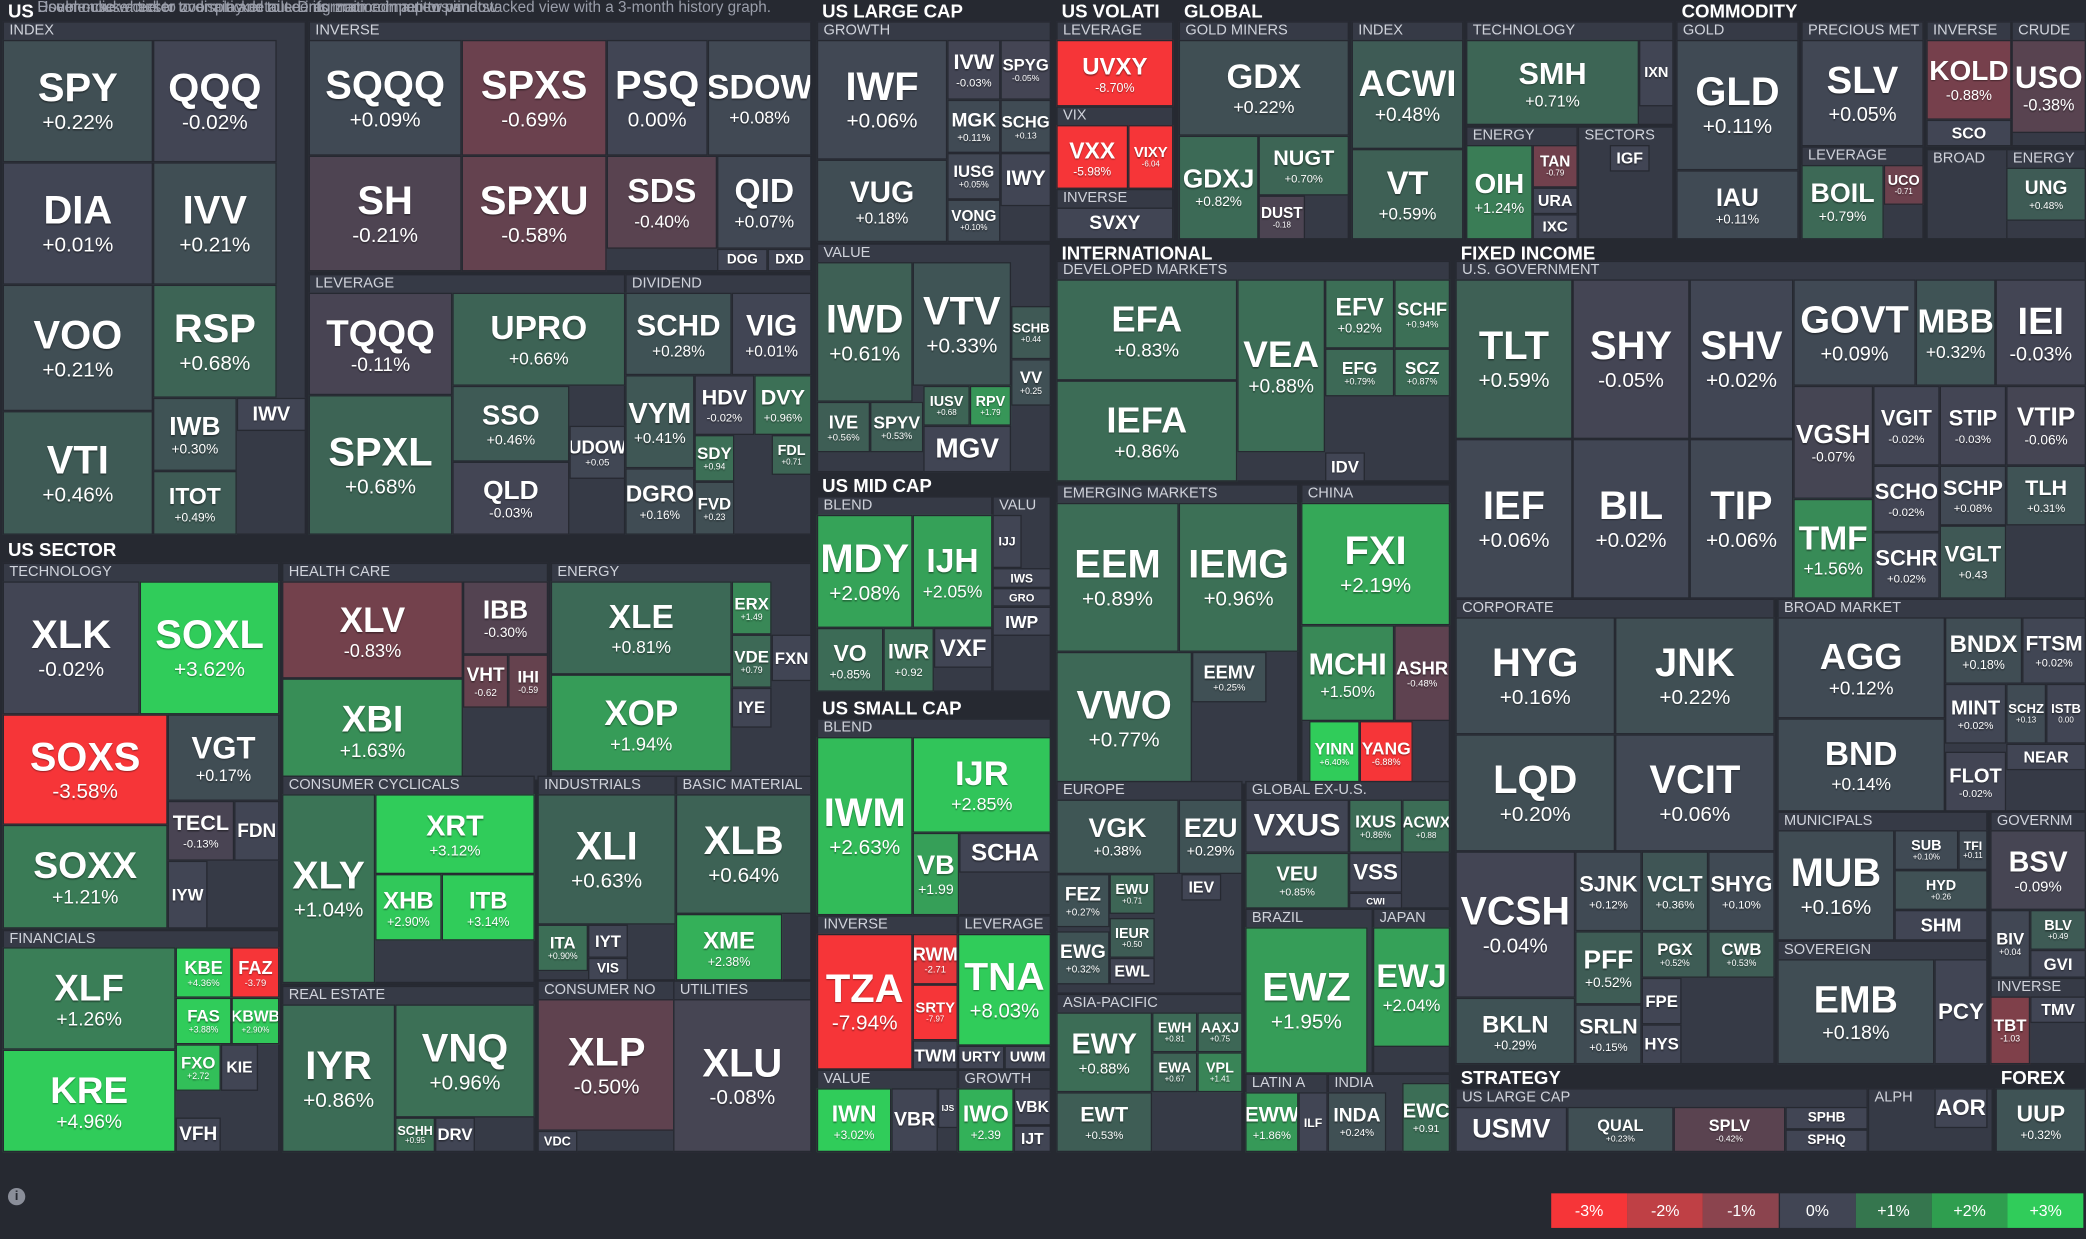 The width and height of the screenshot is (2086, 1239). What do you see at coordinates (608, 969) in the screenshot?
I see `ticker-tile: VIS` at bounding box center [608, 969].